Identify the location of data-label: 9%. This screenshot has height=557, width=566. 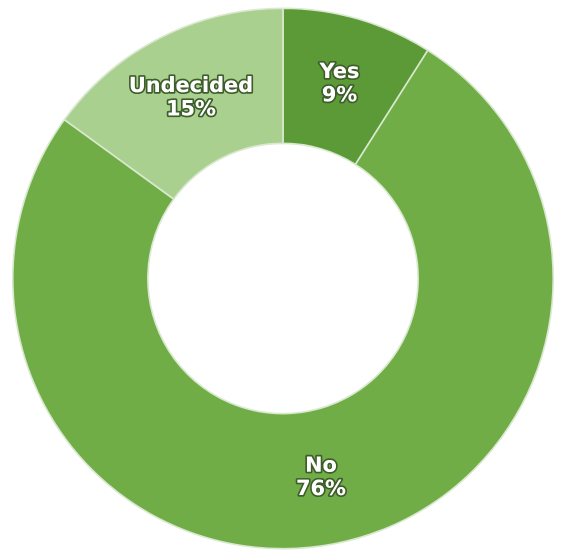
(339, 94).